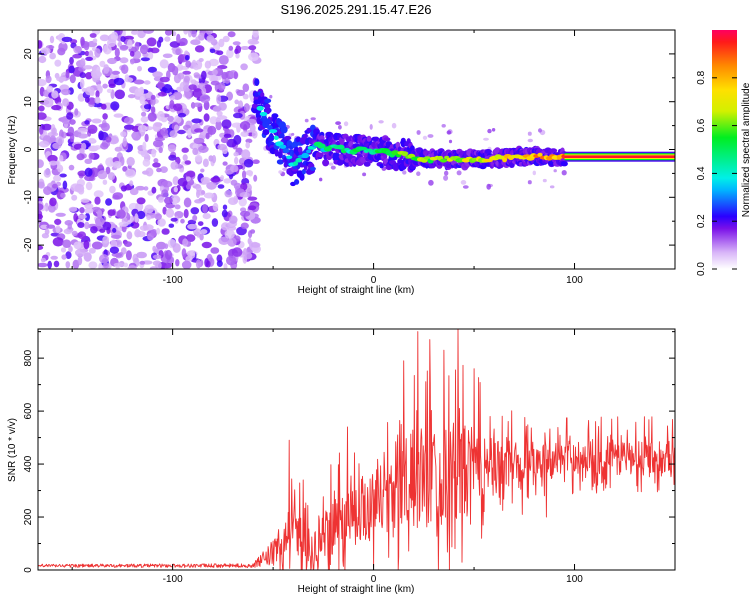 This screenshot has width=750, height=600. What do you see at coordinates (724, 149) in the screenshot?
I see `colorbar-gradient` at bounding box center [724, 149].